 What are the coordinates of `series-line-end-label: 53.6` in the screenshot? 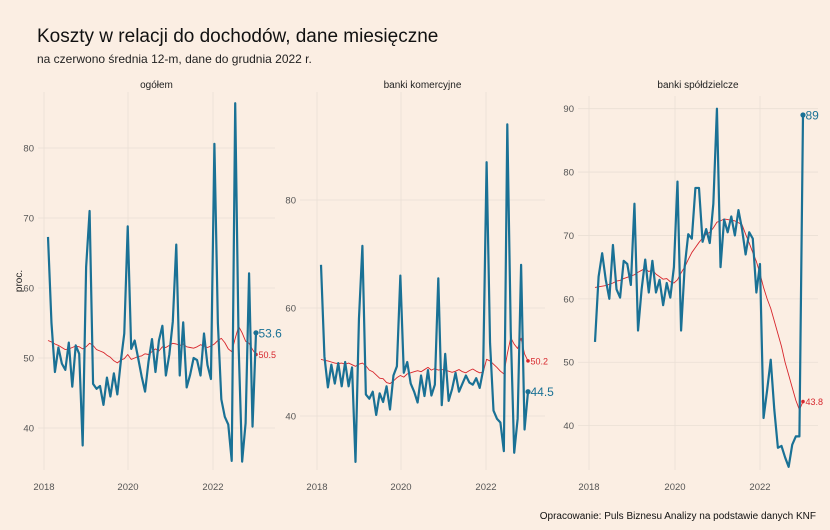 It's located at (271, 333).